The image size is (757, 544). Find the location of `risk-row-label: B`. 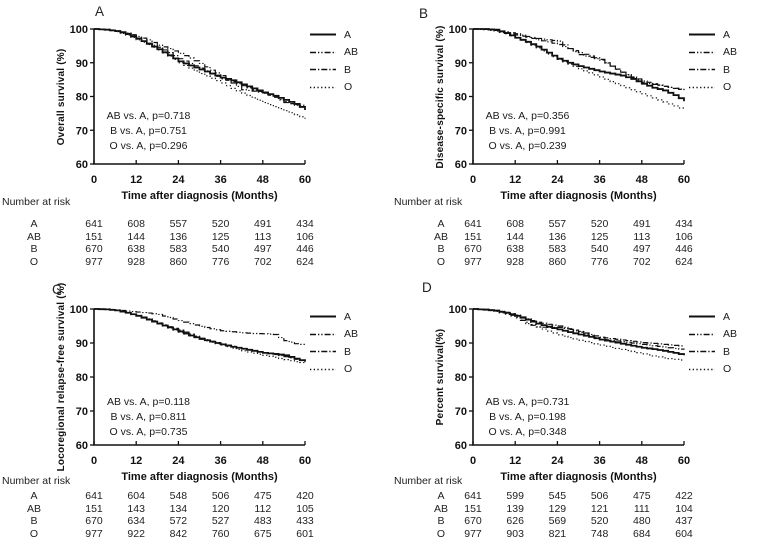

risk-row-label: B is located at coordinates (34, 521).